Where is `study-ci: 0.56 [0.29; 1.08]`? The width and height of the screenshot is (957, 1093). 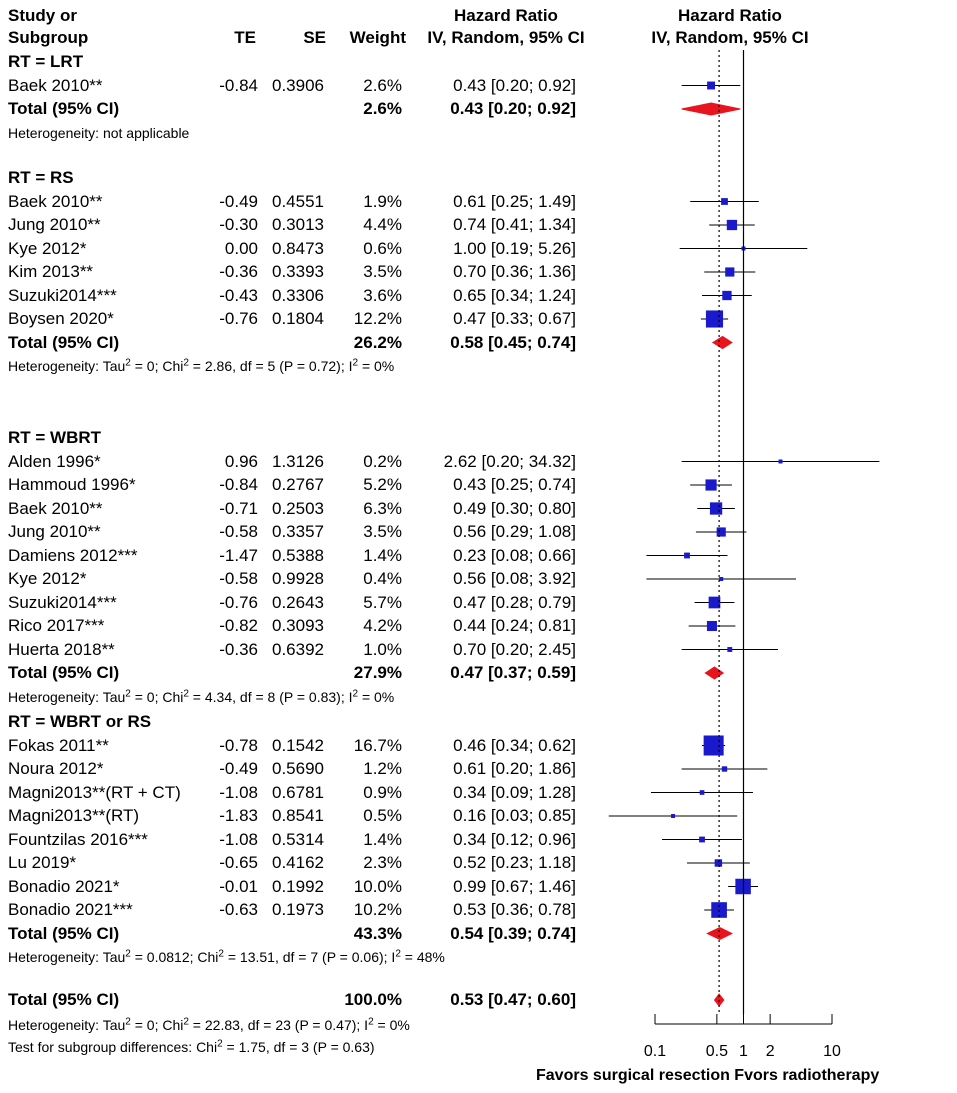 study-ci: 0.56 [0.29; 1.08] is located at coordinates (514, 531).